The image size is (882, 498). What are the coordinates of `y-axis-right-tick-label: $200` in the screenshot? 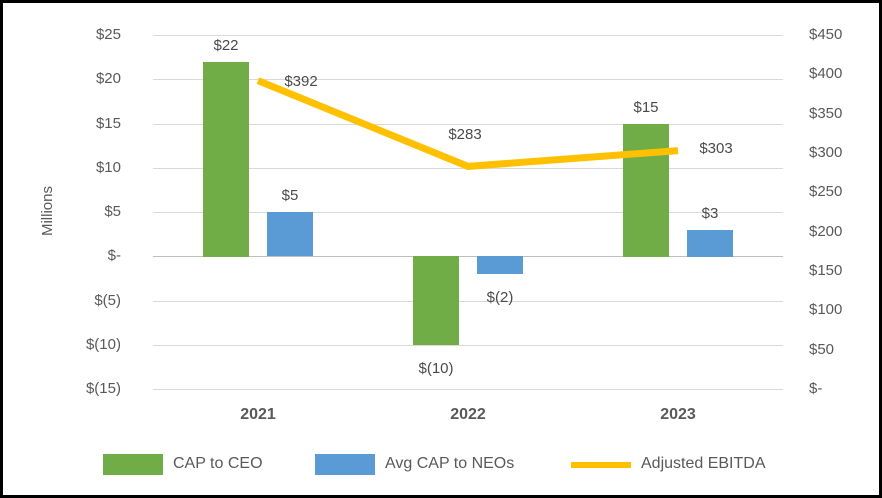 It's located at (826, 231).